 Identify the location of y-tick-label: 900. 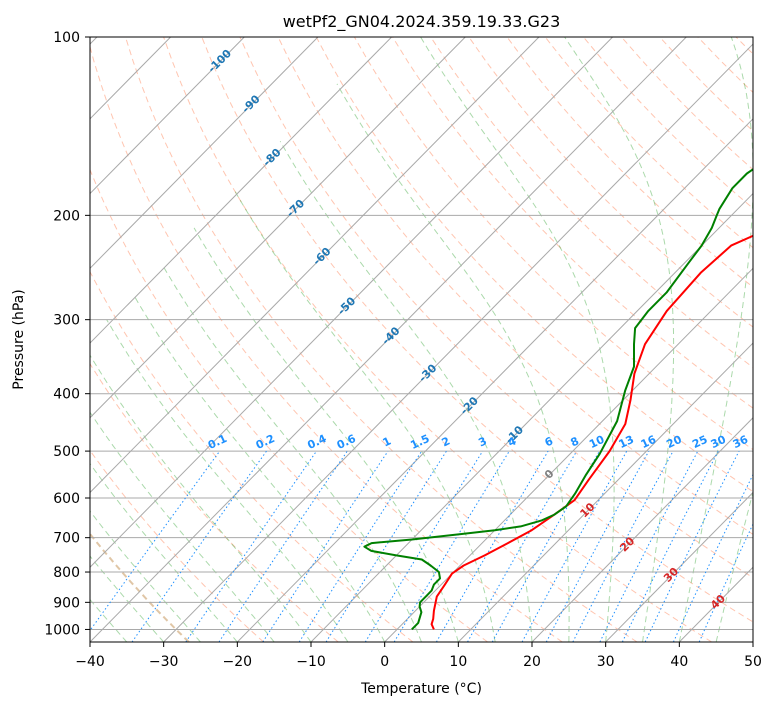
(66, 603).